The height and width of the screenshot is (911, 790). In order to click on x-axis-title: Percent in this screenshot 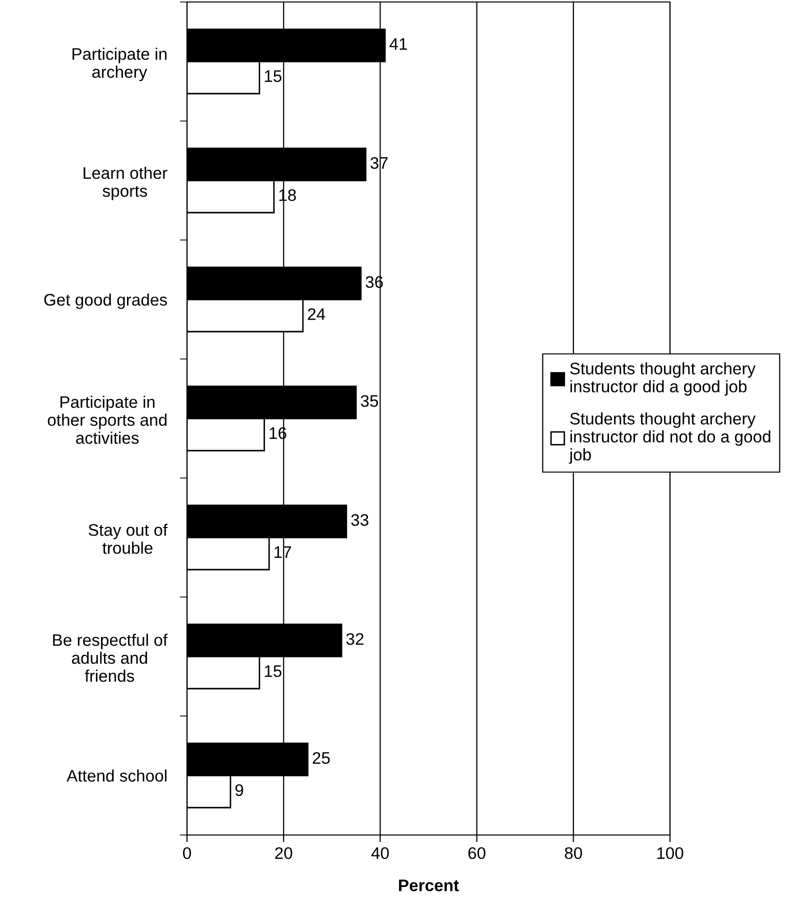, I will do `click(429, 886)`.